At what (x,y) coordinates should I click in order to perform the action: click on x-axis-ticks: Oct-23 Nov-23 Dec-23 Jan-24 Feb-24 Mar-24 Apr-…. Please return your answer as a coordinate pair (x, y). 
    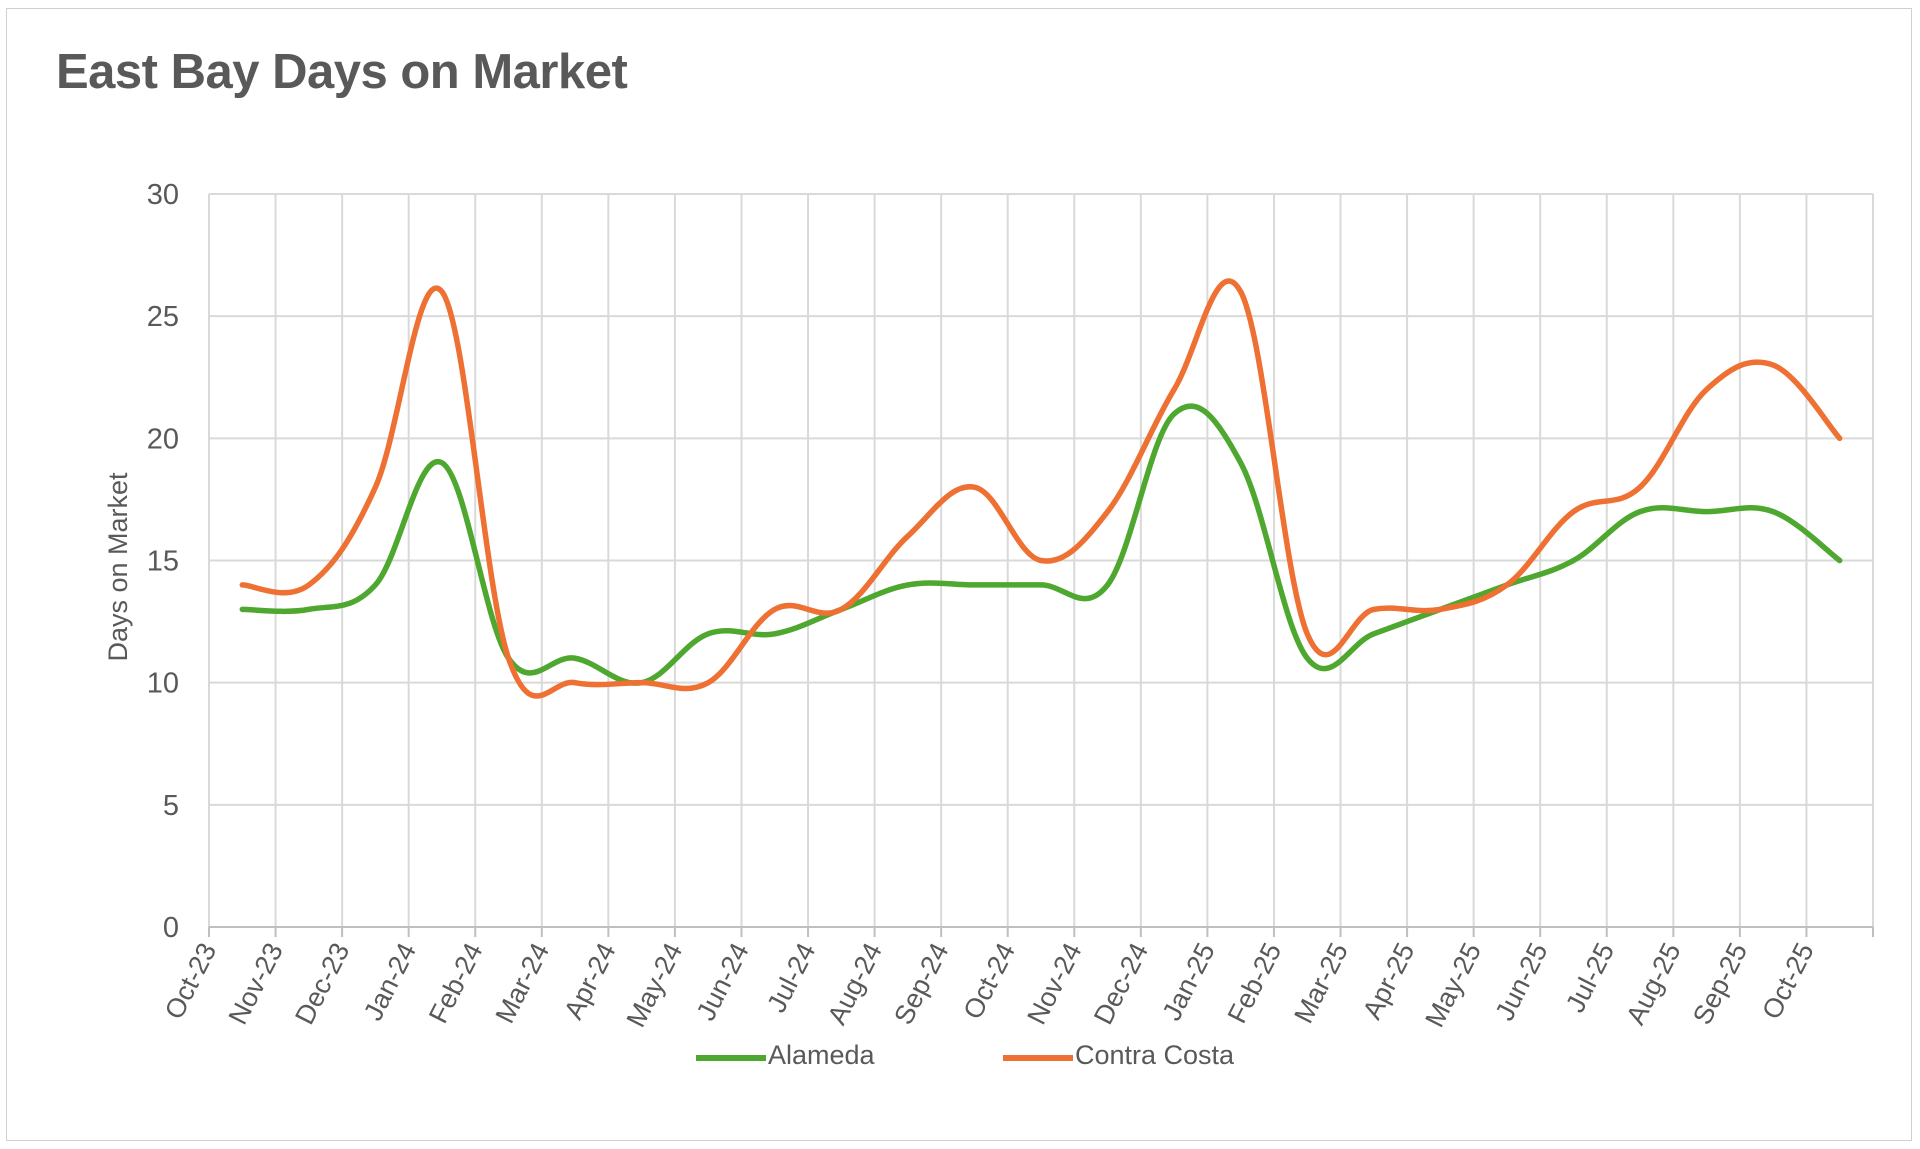
    Looking at the image, I should click on (989, 985).